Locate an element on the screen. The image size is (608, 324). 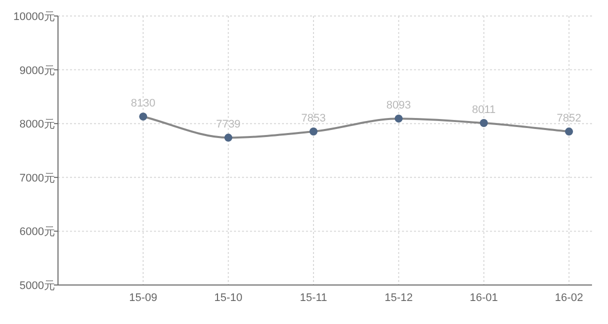
x-tick-label: 16-02 is located at coordinates (569, 298).